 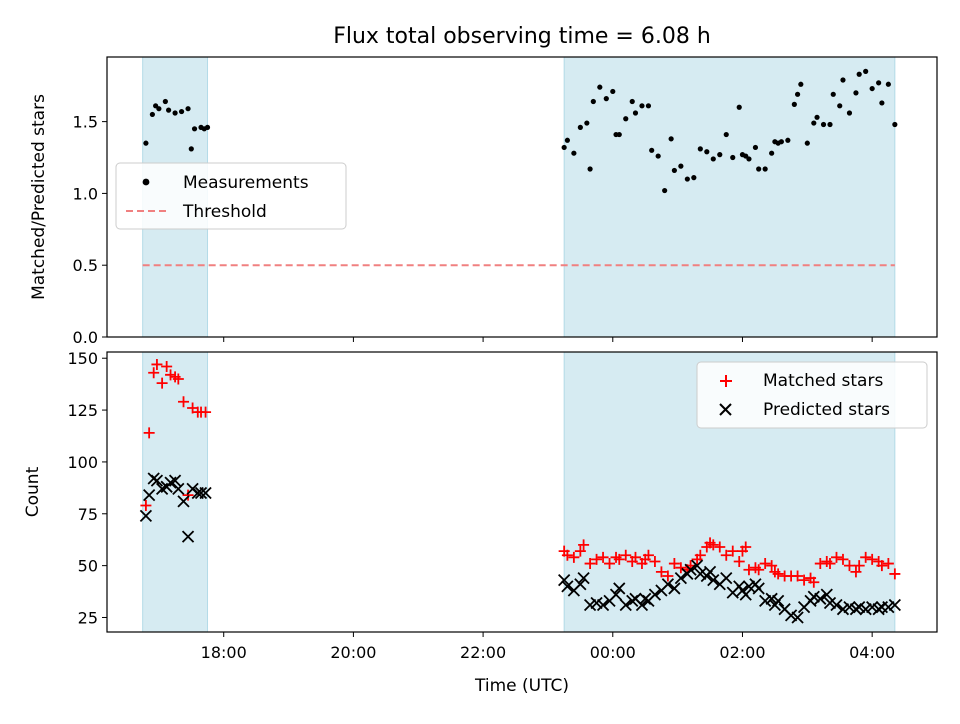 What do you see at coordinates (726, 381) in the screenshot?
I see `legend-matched-marker` at bounding box center [726, 381].